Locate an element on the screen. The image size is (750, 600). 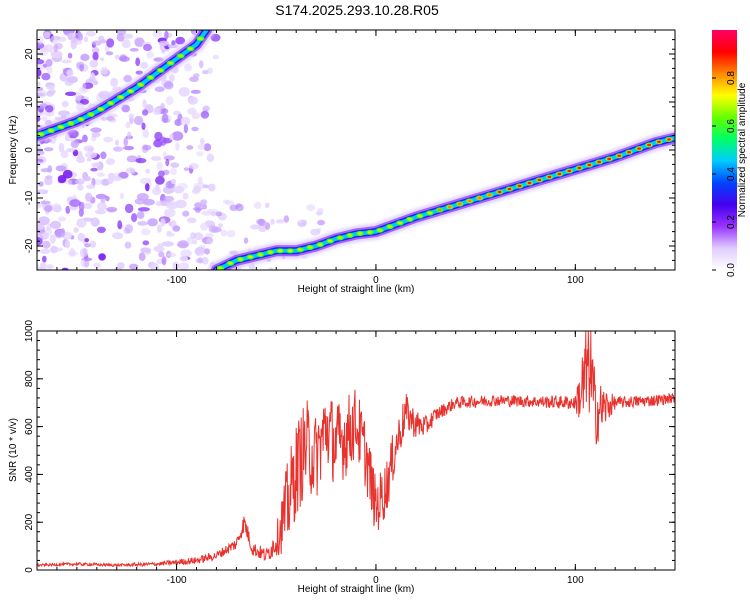
snr-xtick-label: 100 is located at coordinates (575, 580).